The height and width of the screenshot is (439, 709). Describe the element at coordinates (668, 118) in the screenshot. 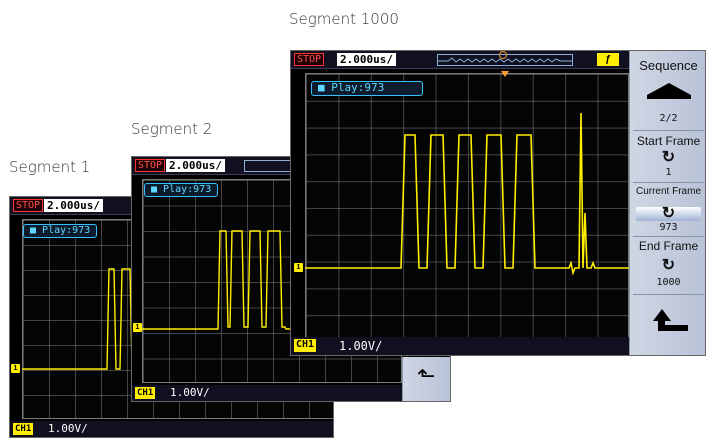

I see `menu-page-indicator: 2/2` at that location.